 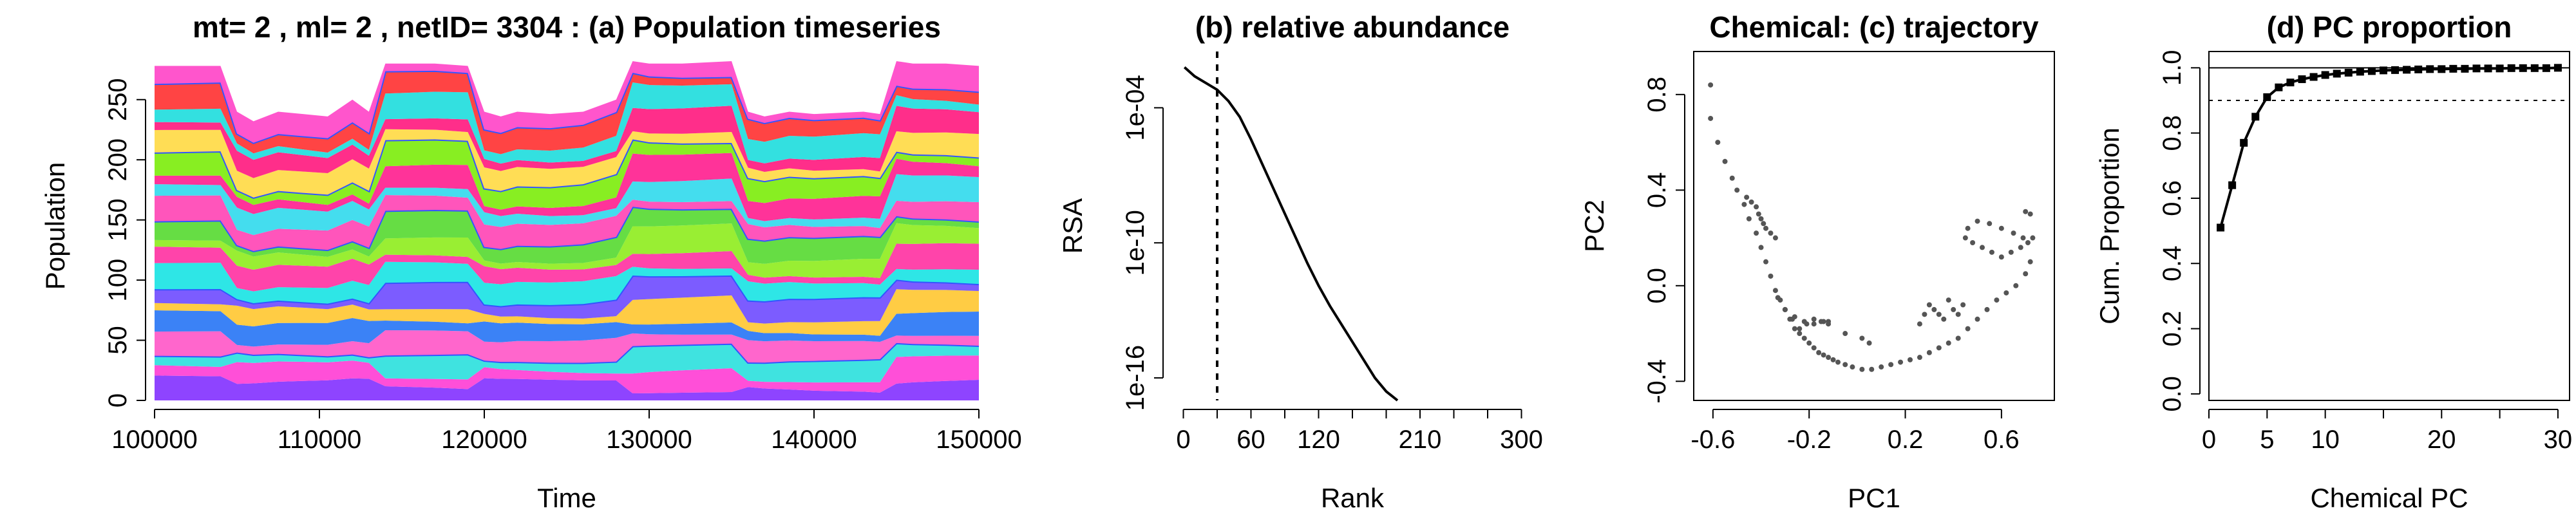 What do you see at coordinates (1594, 226) in the screenshot?
I see `y-axis-label: PC2` at bounding box center [1594, 226].